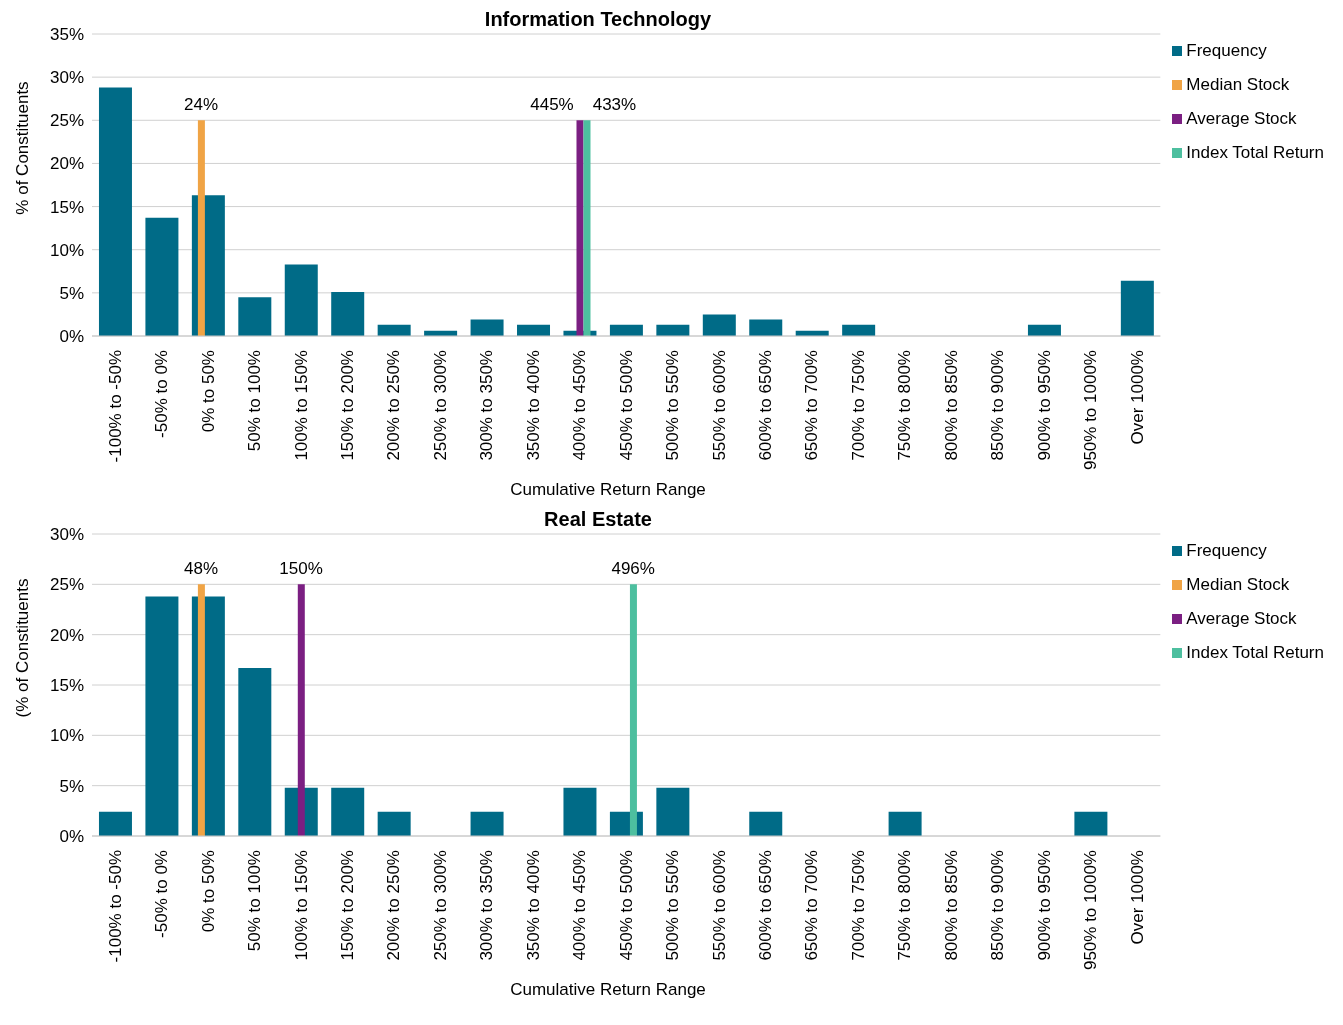  I want to click on chart-title: Information Technology, so click(598, 19).